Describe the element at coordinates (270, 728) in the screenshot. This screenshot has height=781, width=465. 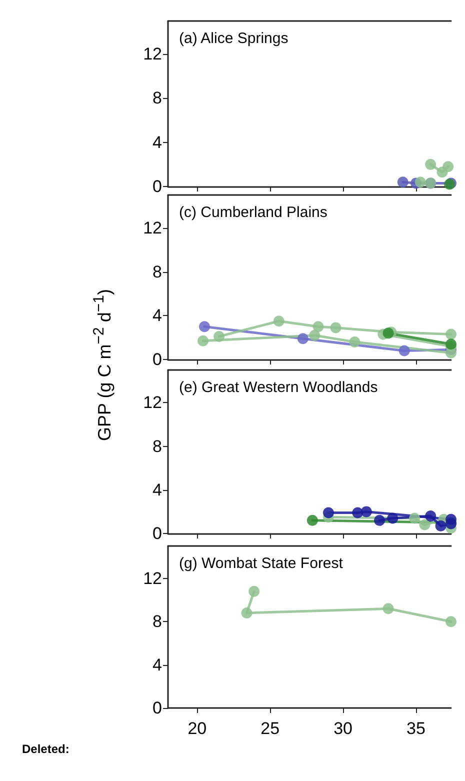
I see `x-tick-label: 25` at that location.